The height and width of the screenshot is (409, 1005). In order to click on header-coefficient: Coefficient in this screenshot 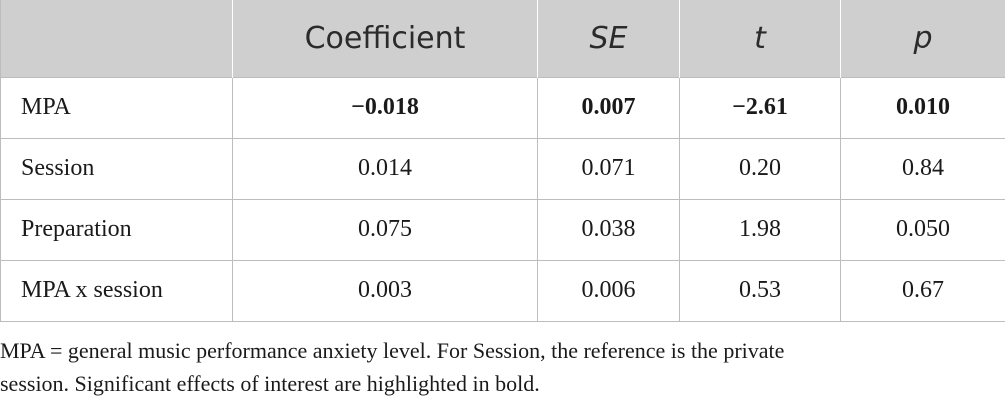, I will do `click(385, 38)`.